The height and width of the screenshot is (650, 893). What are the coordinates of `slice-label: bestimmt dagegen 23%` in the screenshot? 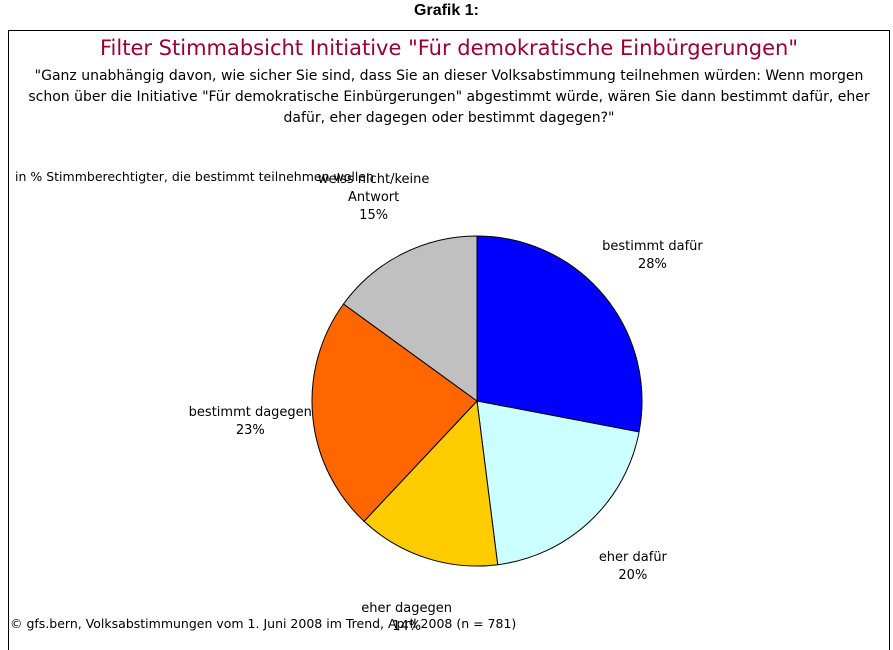 It's located at (250, 422).